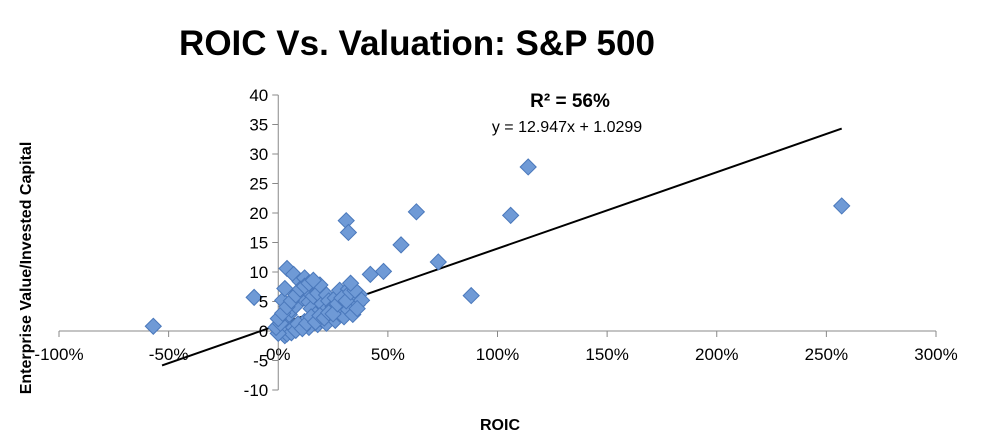  Describe the element at coordinates (263, 331) in the screenshot. I see `y-tick-label: 0` at that location.